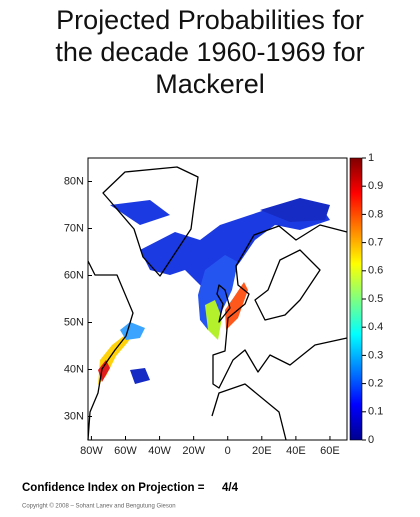 This screenshot has height=517, width=420. I want to click on colorbar-tick-label: 0.3, so click(375, 355).